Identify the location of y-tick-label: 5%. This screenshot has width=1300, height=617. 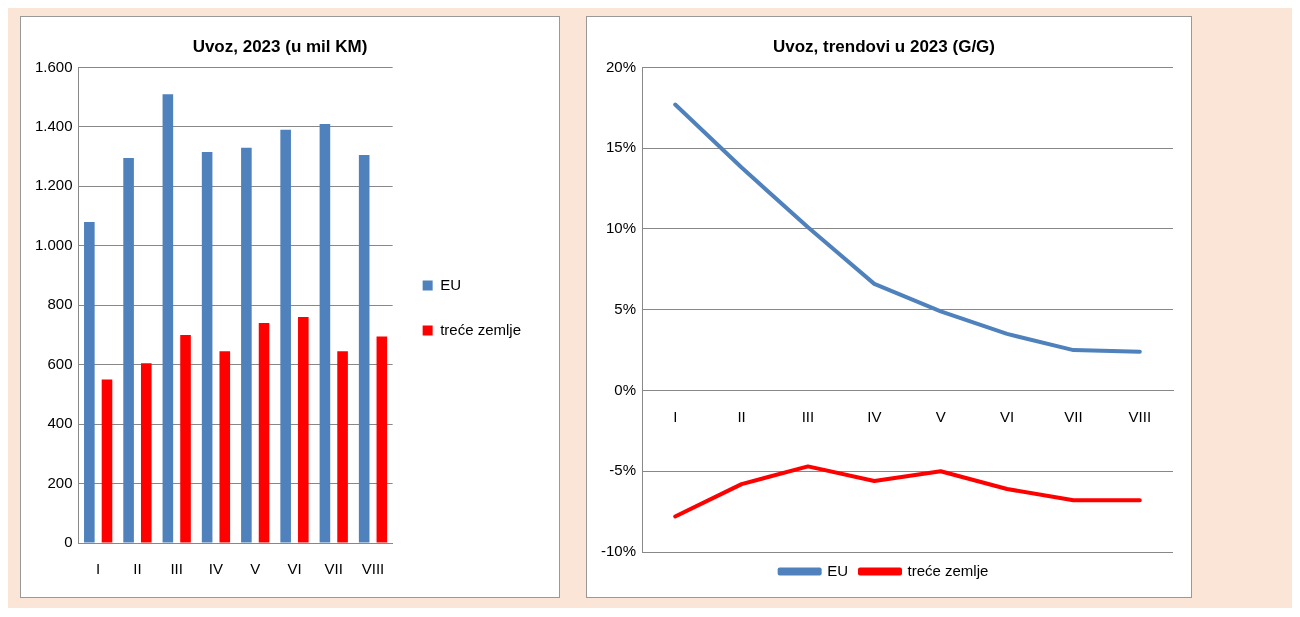
(625, 308).